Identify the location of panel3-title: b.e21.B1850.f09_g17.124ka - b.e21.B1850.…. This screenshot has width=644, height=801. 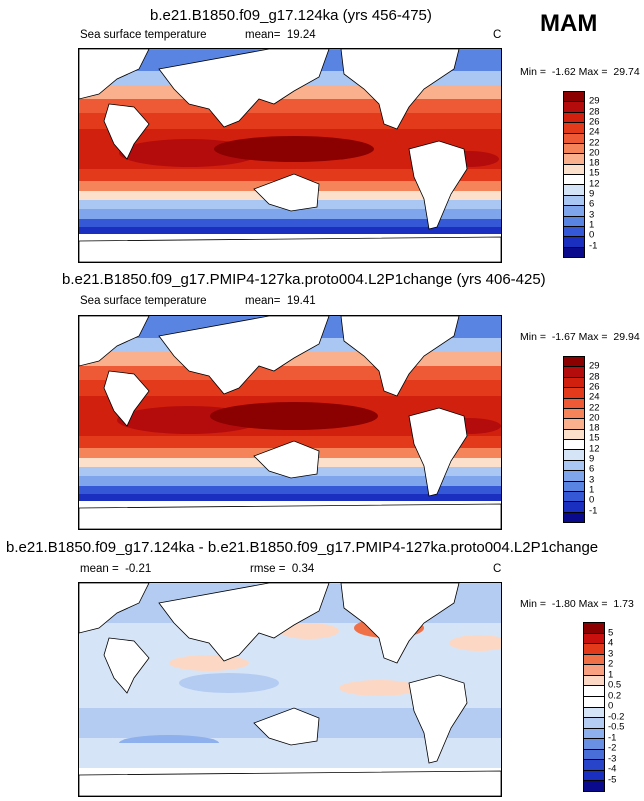
(302, 547).